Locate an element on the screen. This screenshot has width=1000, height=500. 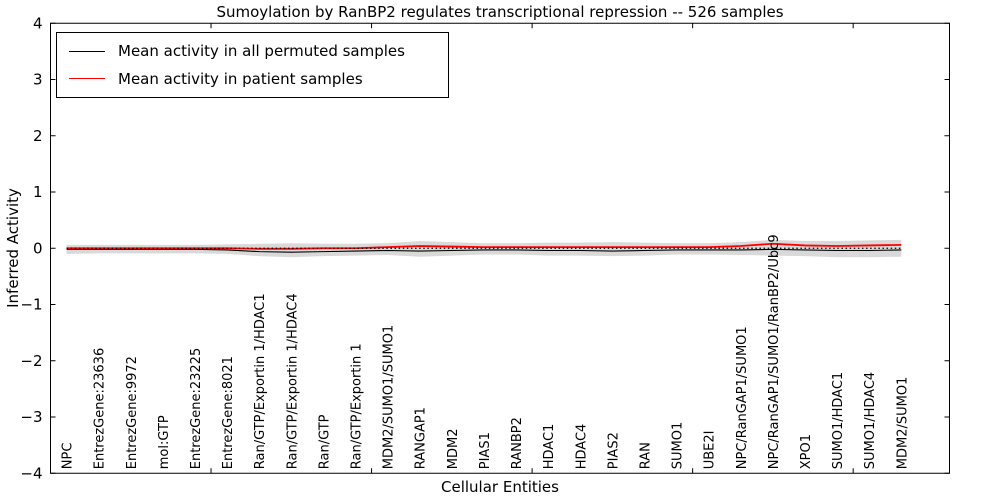
patient-mean-line is located at coordinates (484, 246).